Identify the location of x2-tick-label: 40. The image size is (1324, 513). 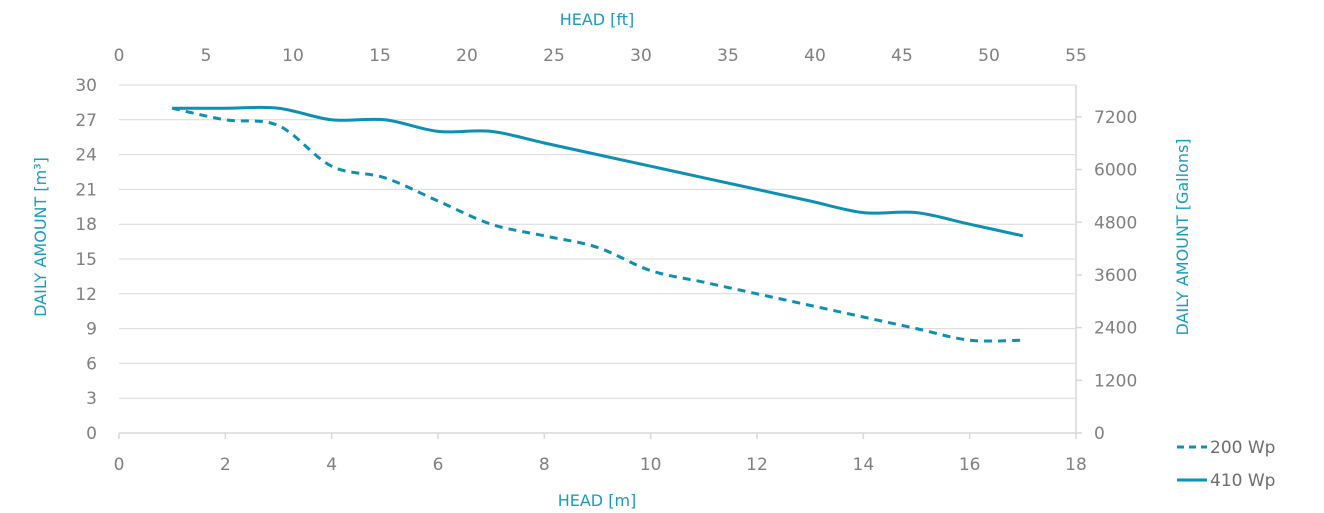
(815, 56).